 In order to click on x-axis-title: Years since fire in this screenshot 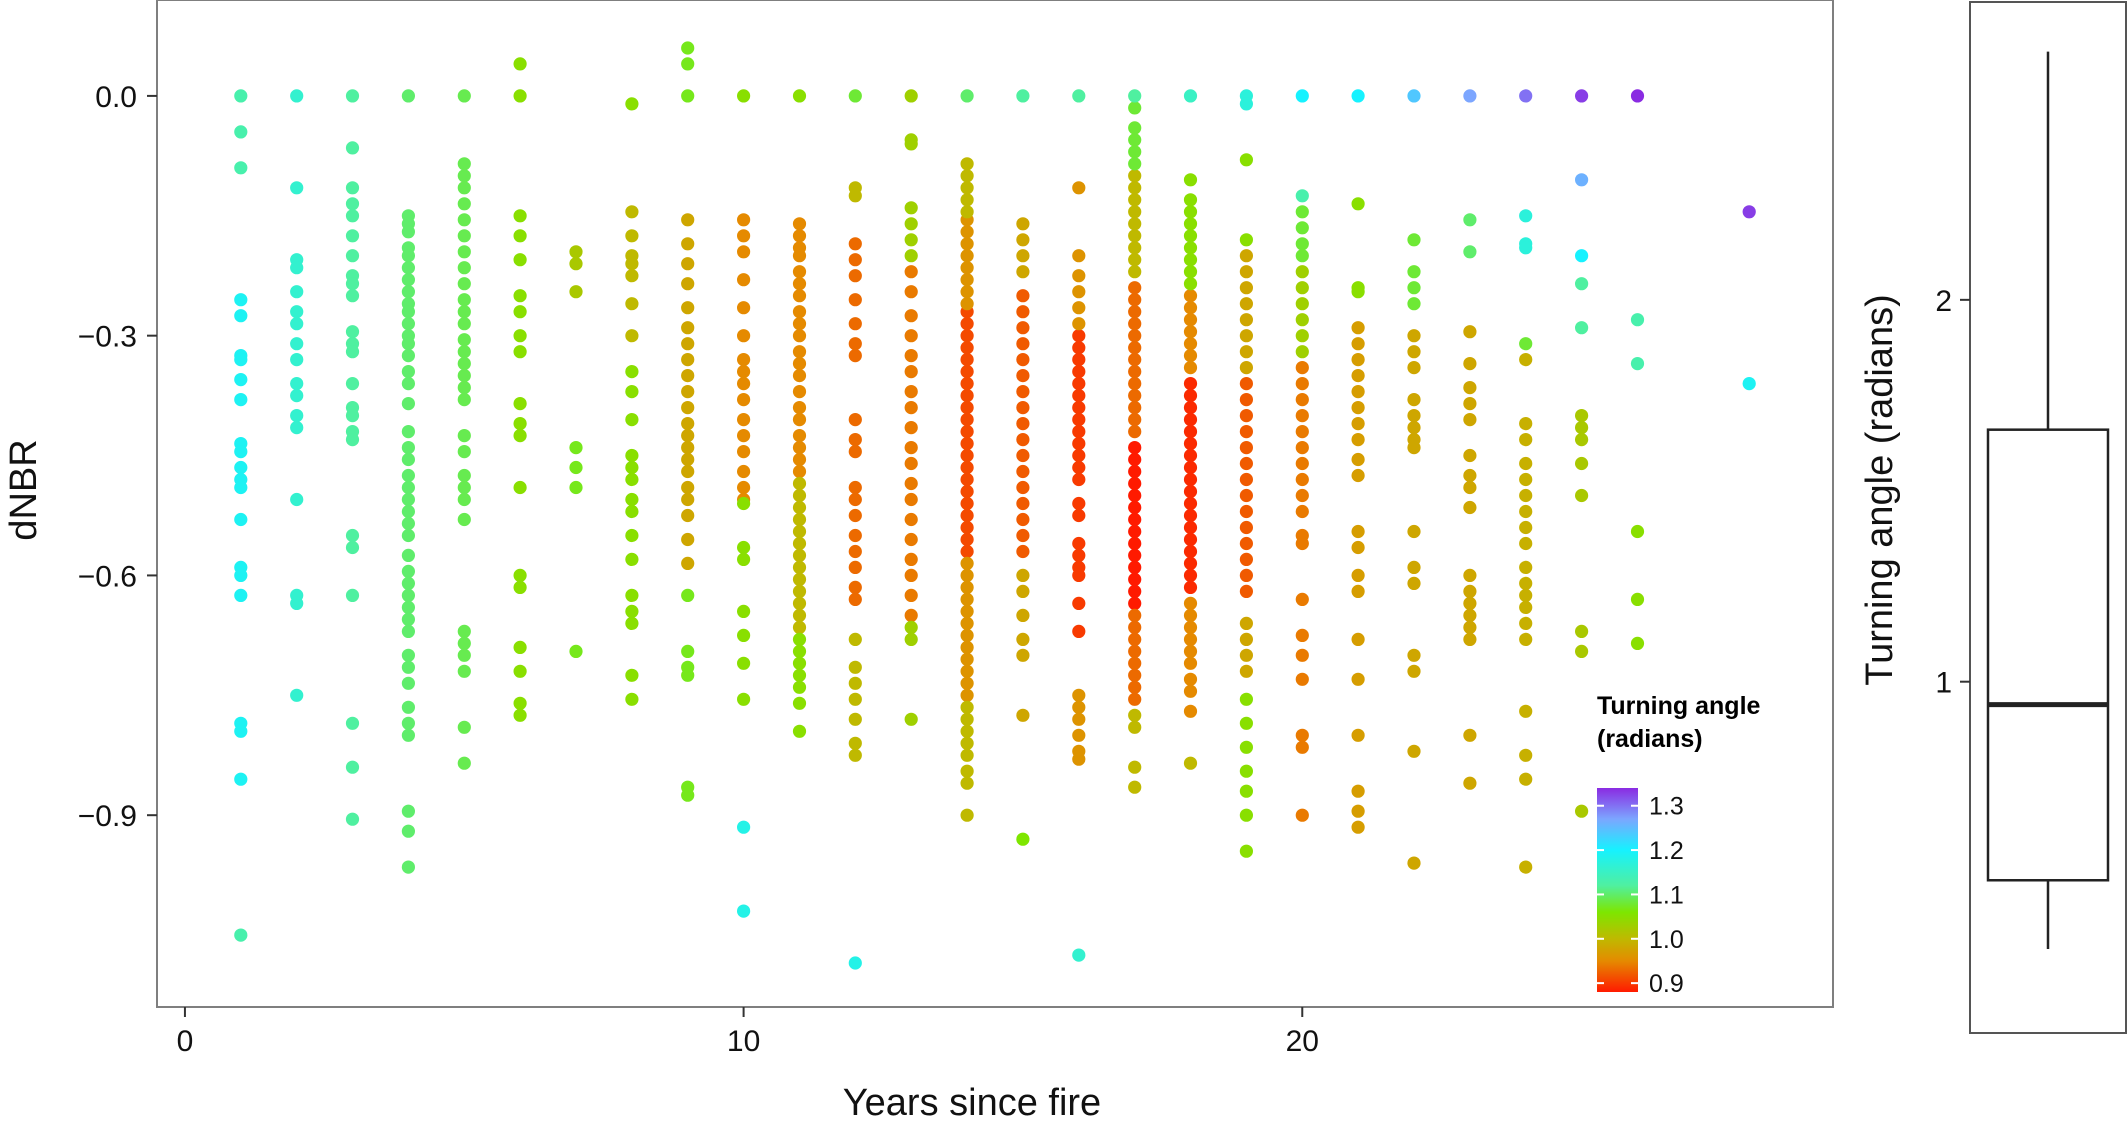, I will do `click(972, 1102)`.